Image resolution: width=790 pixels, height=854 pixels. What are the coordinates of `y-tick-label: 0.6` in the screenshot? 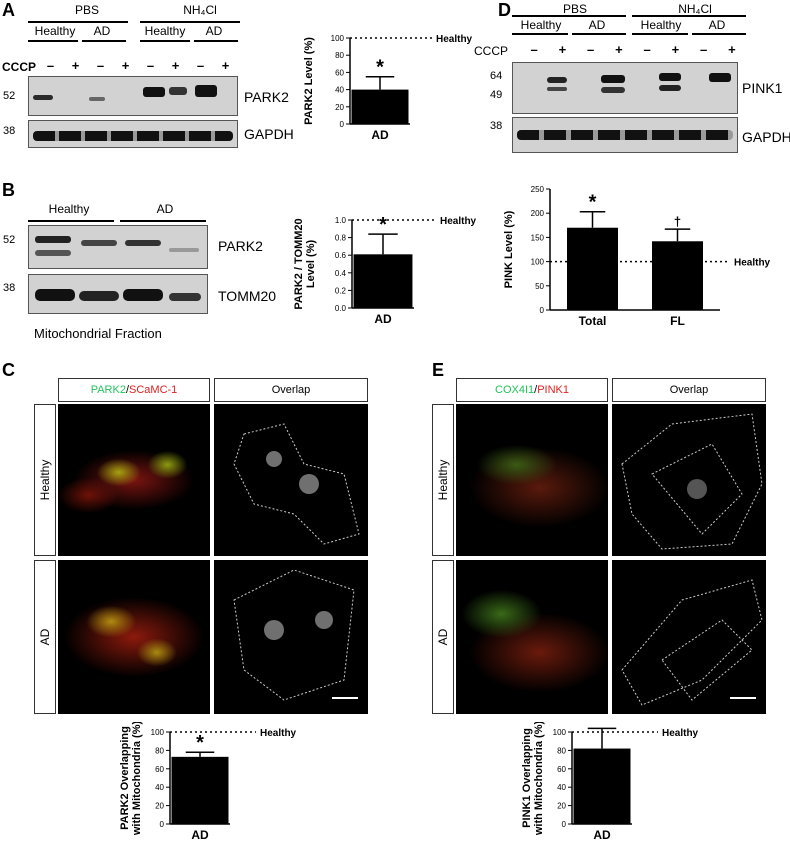 It's located at (341, 255).